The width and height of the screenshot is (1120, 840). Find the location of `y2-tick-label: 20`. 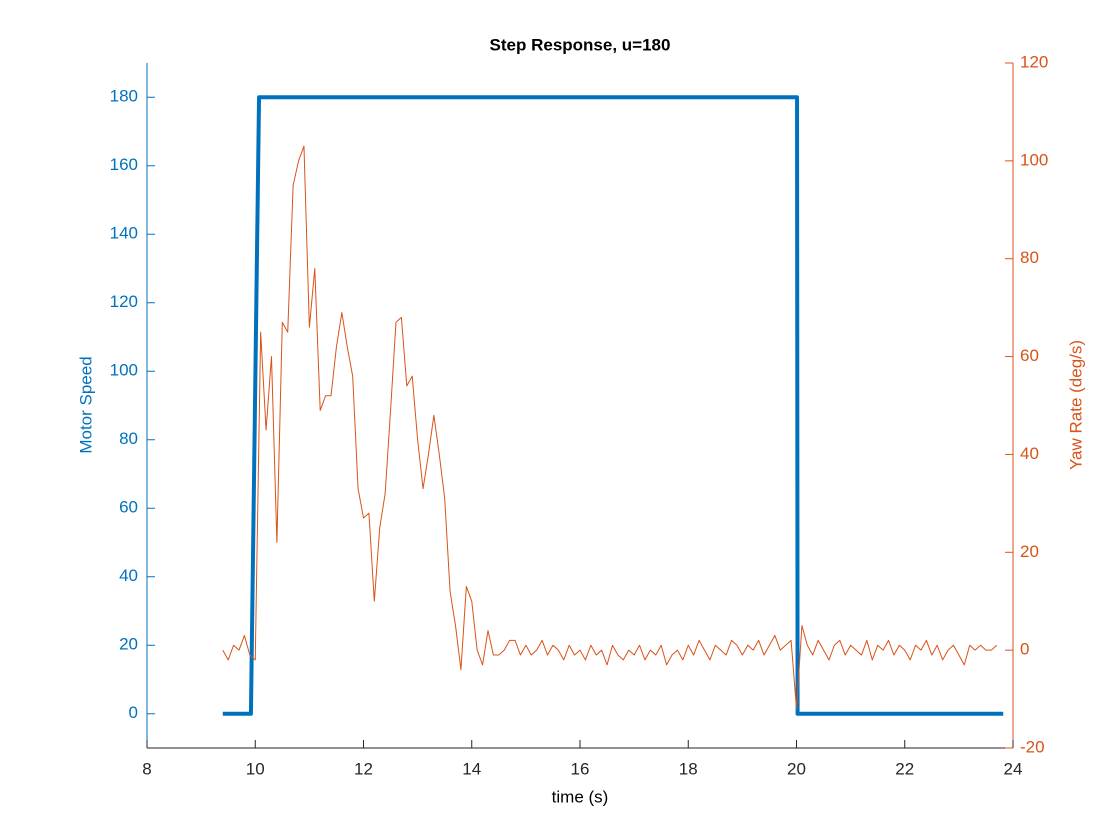

y2-tick-label: 20 is located at coordinates (1029, 551).